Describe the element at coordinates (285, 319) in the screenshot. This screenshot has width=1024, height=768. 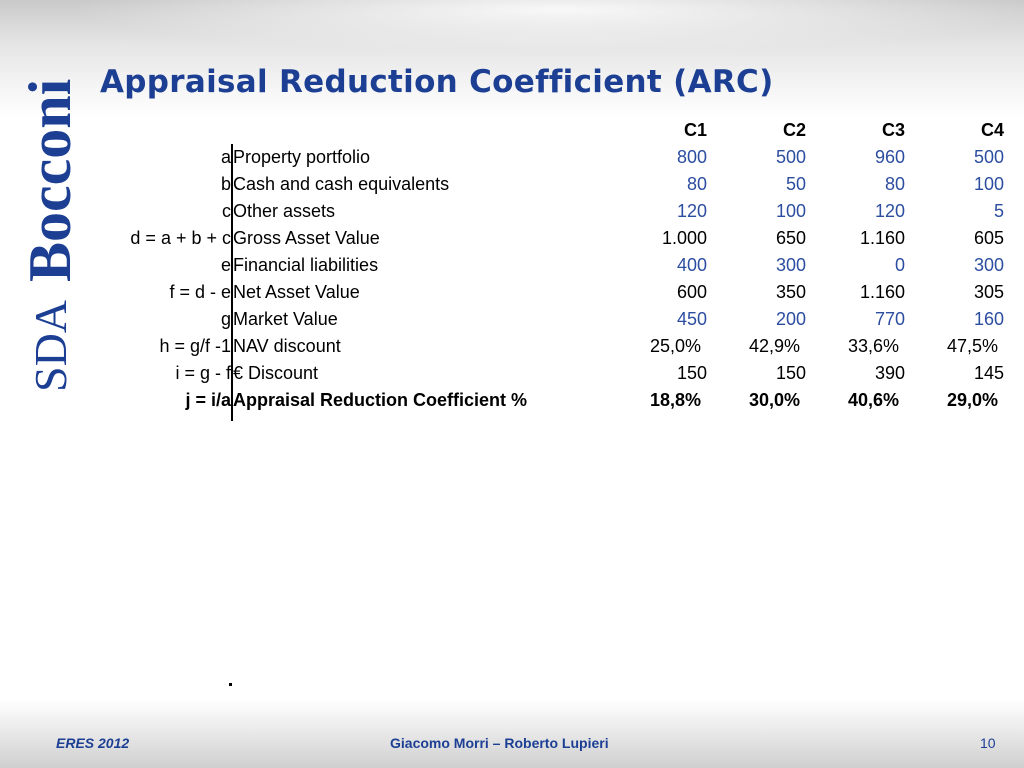
I see `row-label: Market Value` at that location.